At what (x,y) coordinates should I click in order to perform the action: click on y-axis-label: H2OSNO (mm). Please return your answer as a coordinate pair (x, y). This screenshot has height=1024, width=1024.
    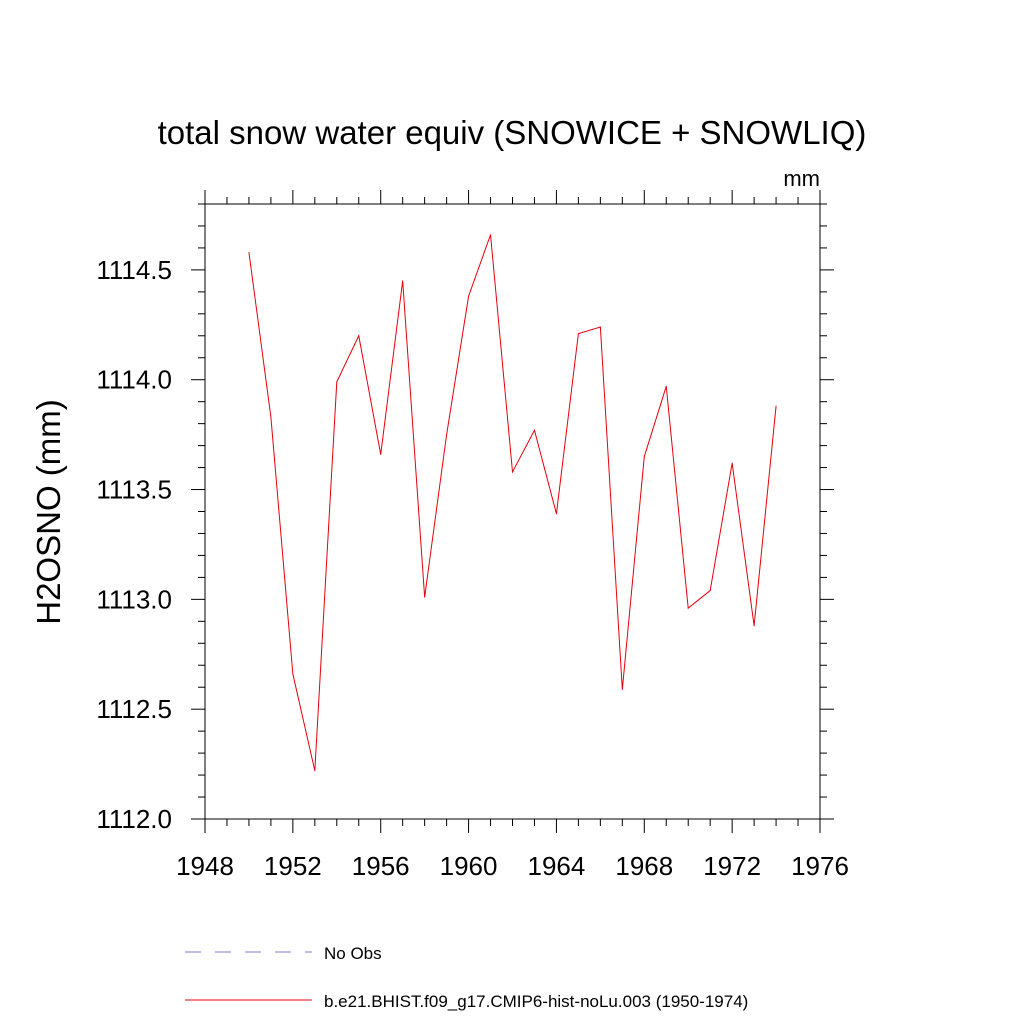
    Looking at the image, I should click on (48, 512).